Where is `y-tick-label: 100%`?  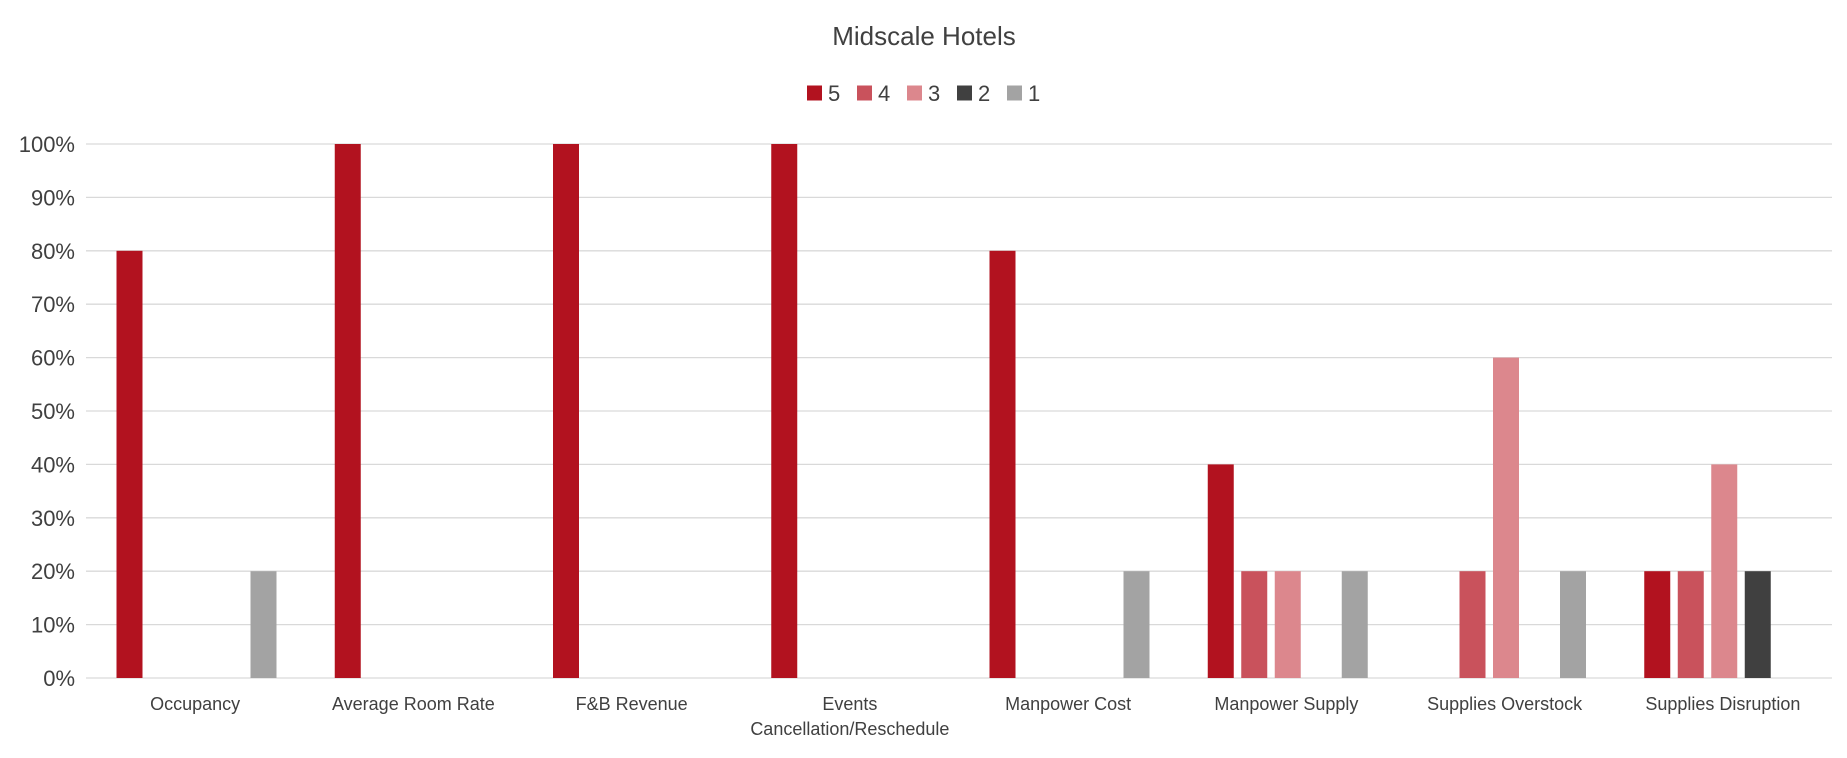 y-tick-label: 100% is located at coordinates (47, 144).